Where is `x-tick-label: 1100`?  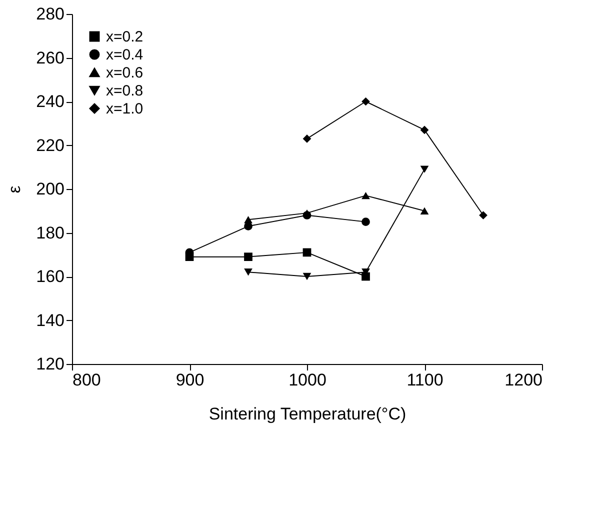
x-tick-label: 1100 is located at coordinates (425, 380).